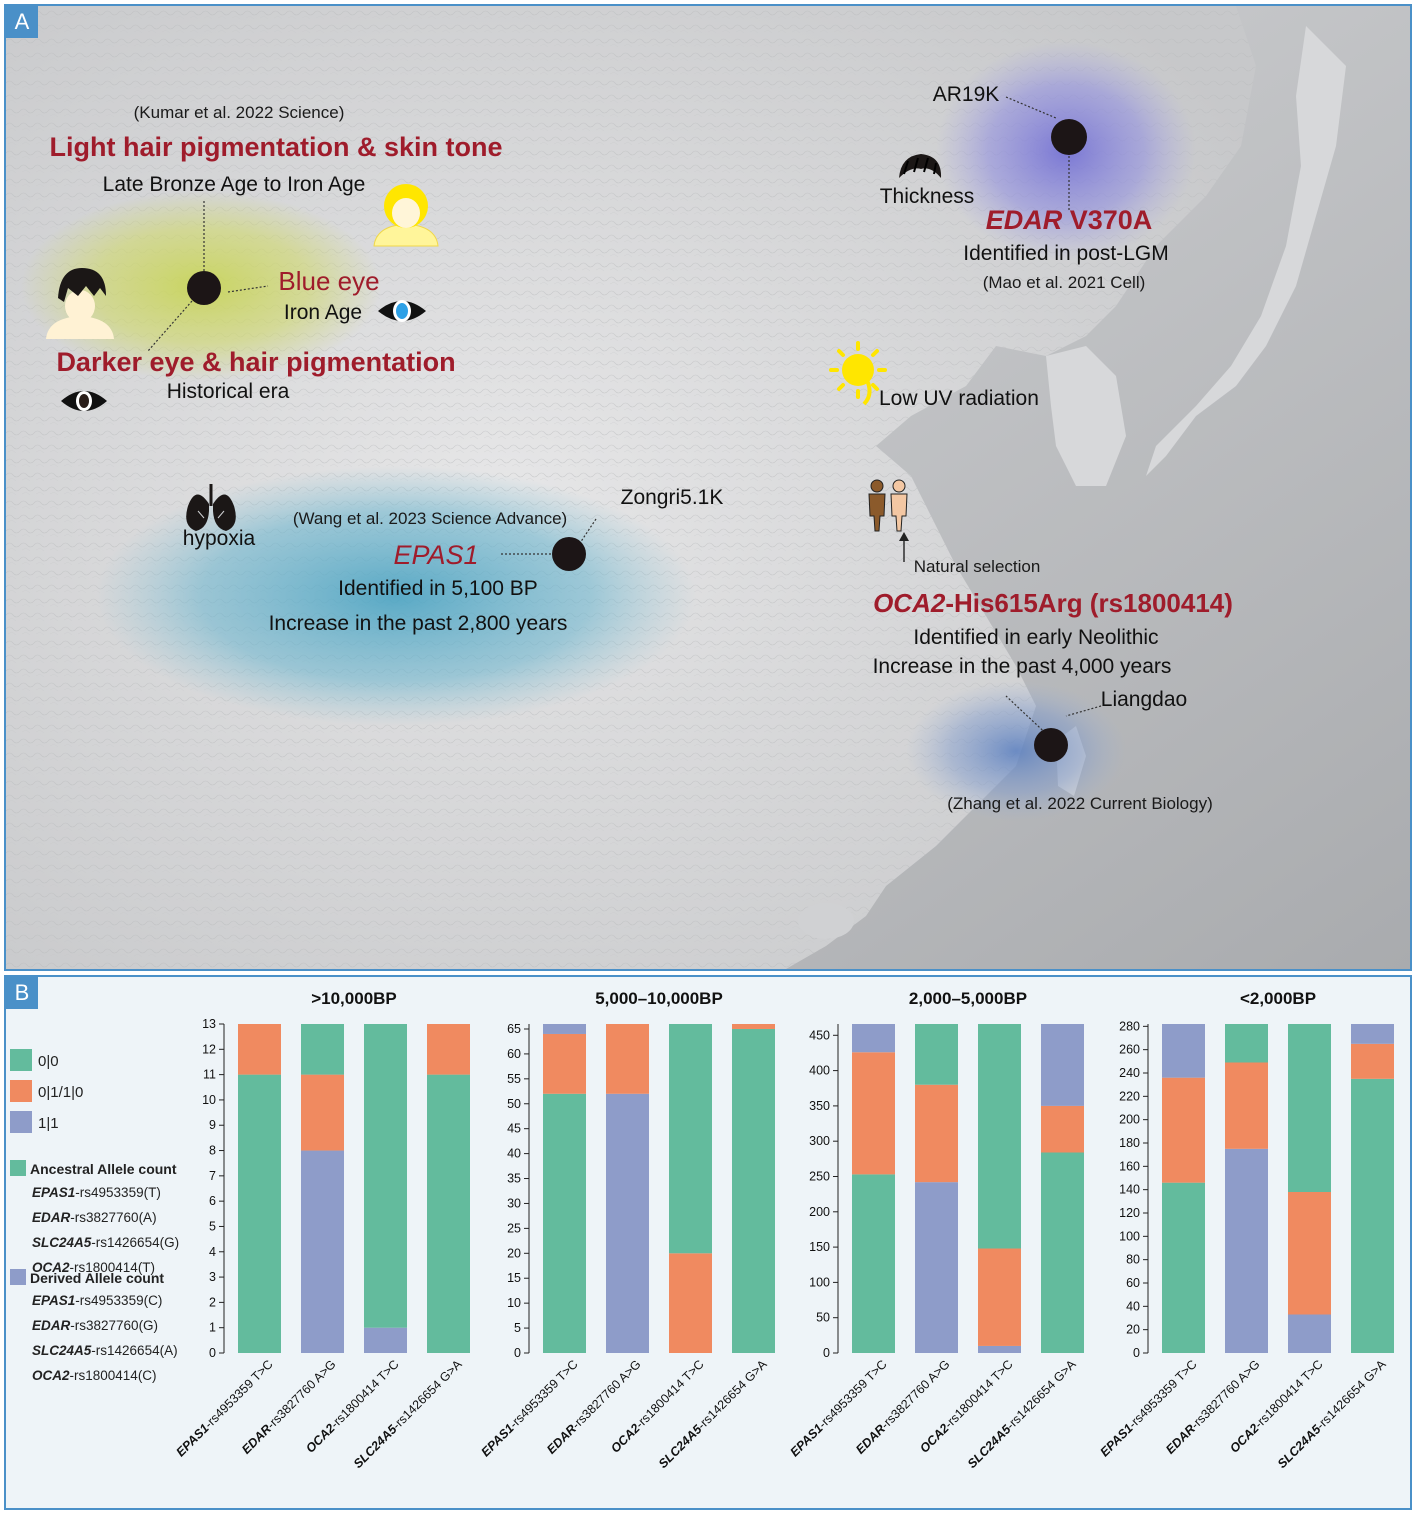 Image resolution: width=1417 pixels, height=1514 pixels. I want to click on y-tick-label: 15, so click(514, 1278).